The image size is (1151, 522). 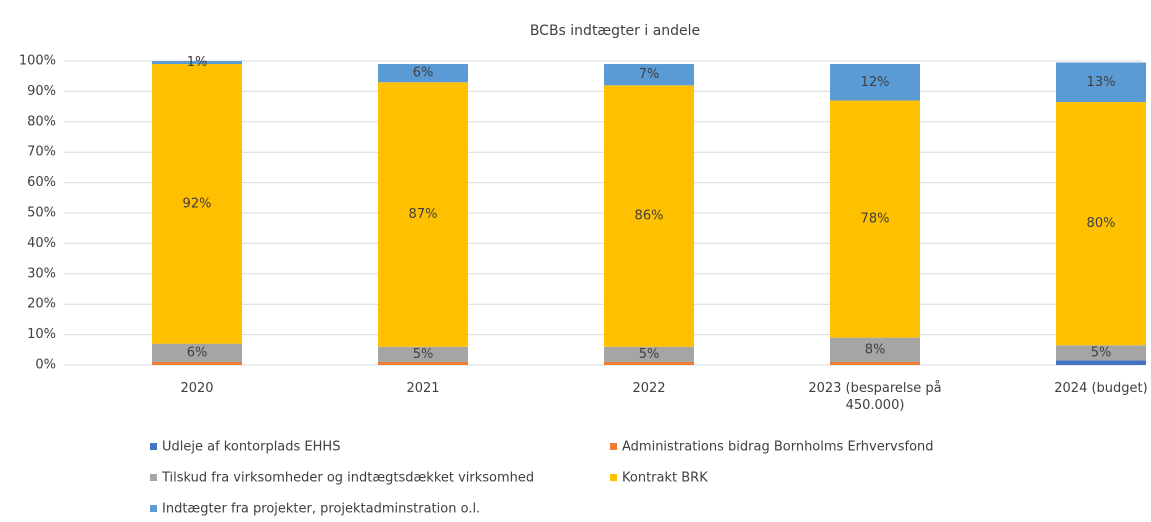 I want to click on data-label: 8%, so click(x=875, y=349).